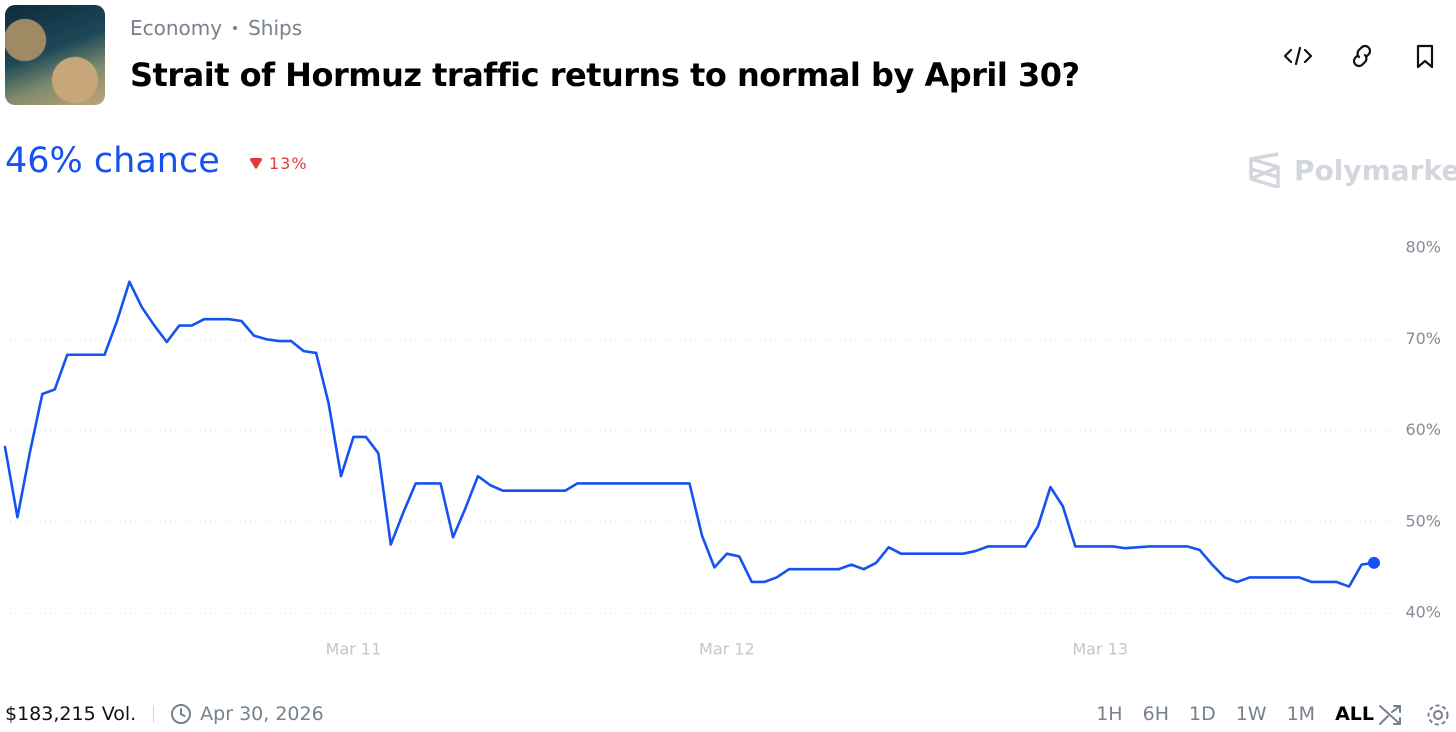  I want to click on shuffle-button, so click(1390, 715).